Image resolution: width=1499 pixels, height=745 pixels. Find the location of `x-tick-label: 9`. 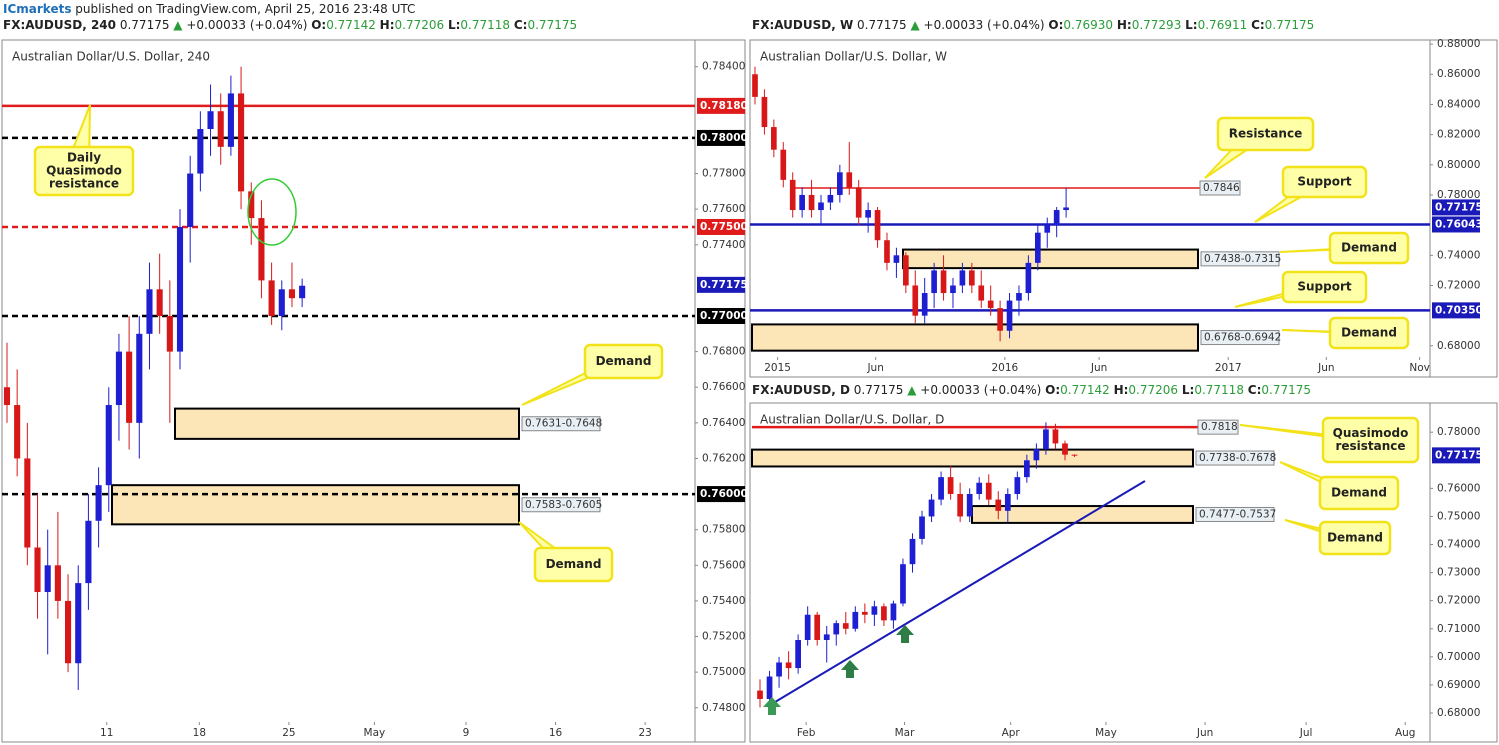

x-tick-label: 9 is located at coordinates (466, 733).